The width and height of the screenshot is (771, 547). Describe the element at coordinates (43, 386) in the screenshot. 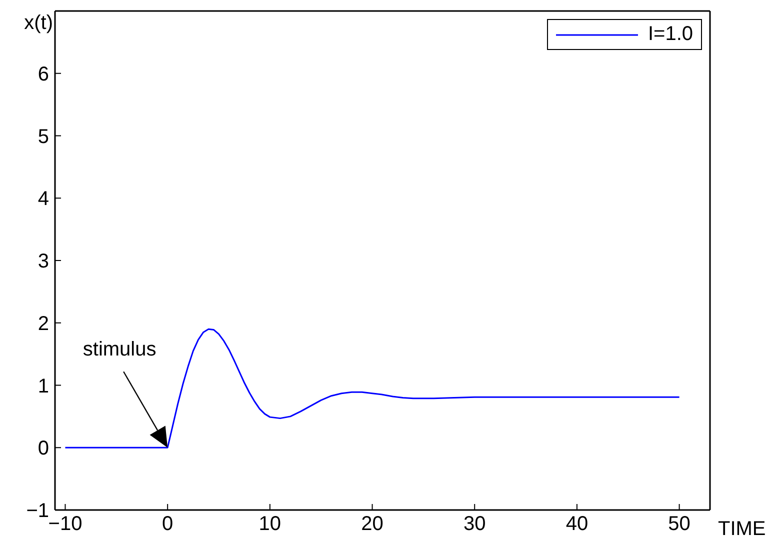

I see `y-tick-label: 1` at that location.